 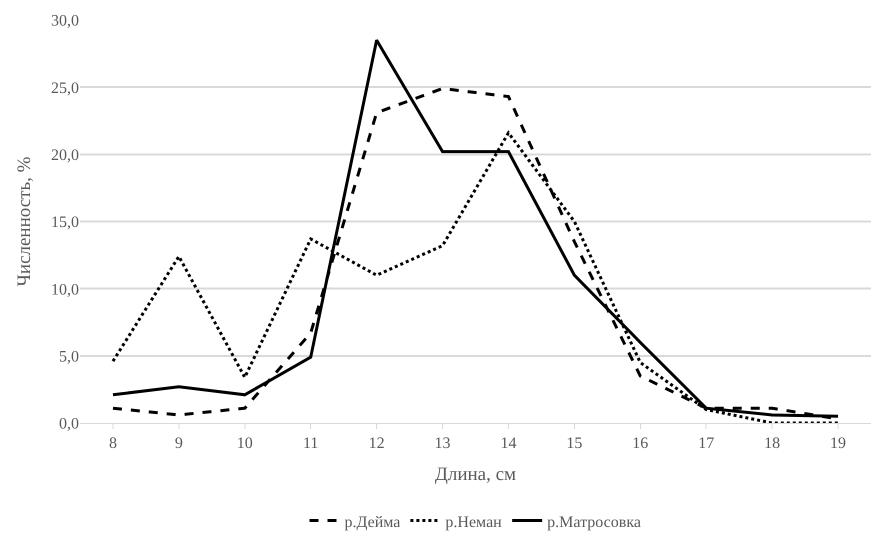 What do you see at coordinates (442, 443) in the screenshot?
I see `x-tick-label: 13` at bounding box center [442, 443].